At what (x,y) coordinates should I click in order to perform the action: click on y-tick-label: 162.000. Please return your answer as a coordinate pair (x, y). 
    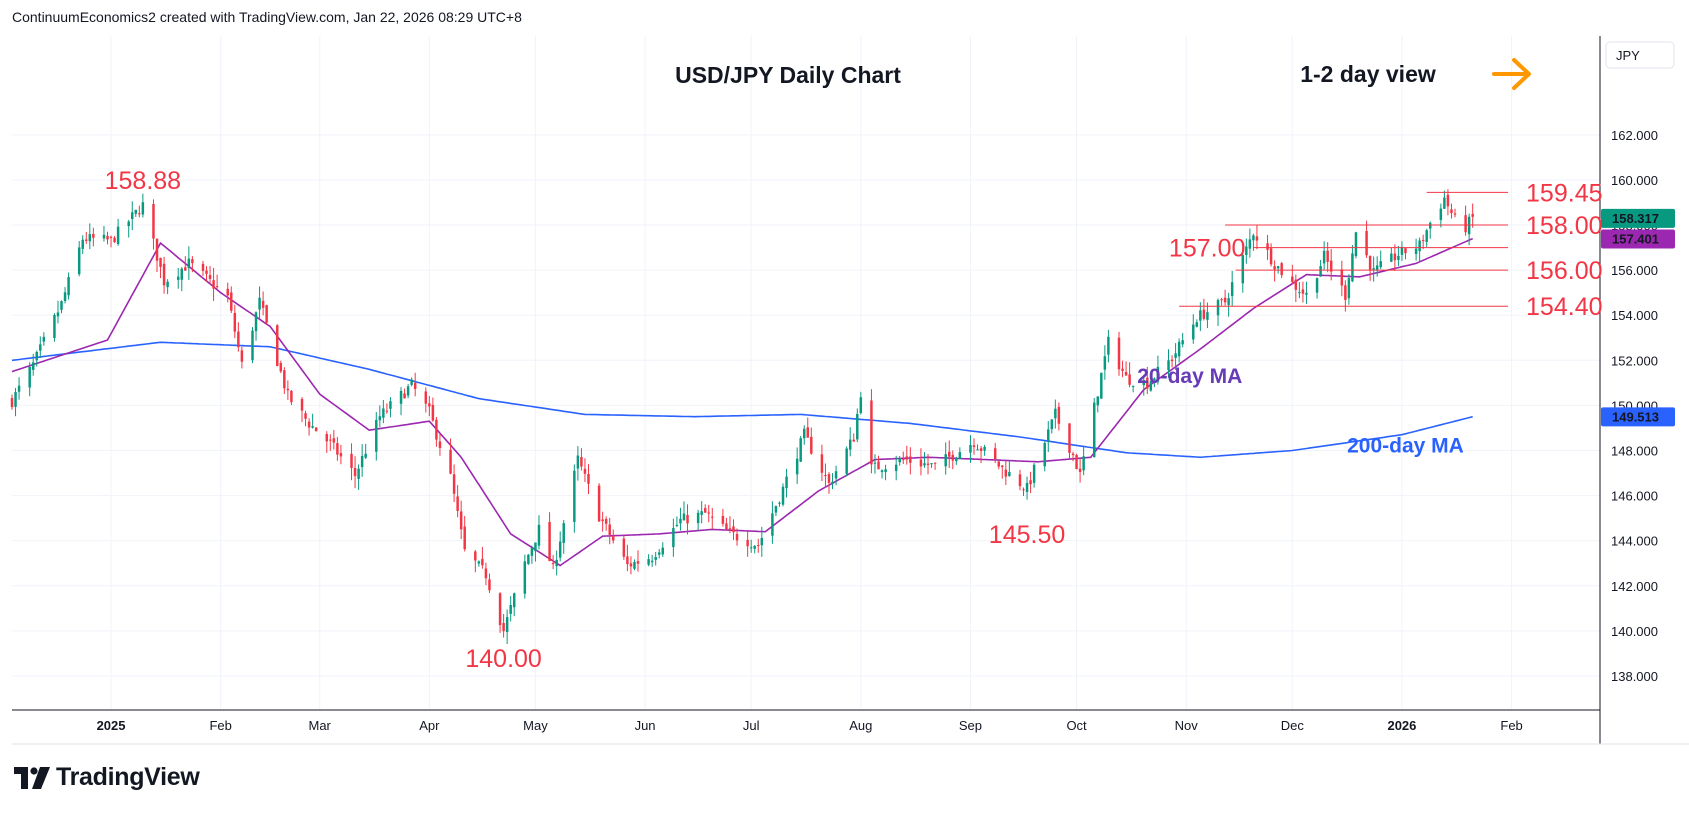
    Looking at the image, I should click on (1634, 135).